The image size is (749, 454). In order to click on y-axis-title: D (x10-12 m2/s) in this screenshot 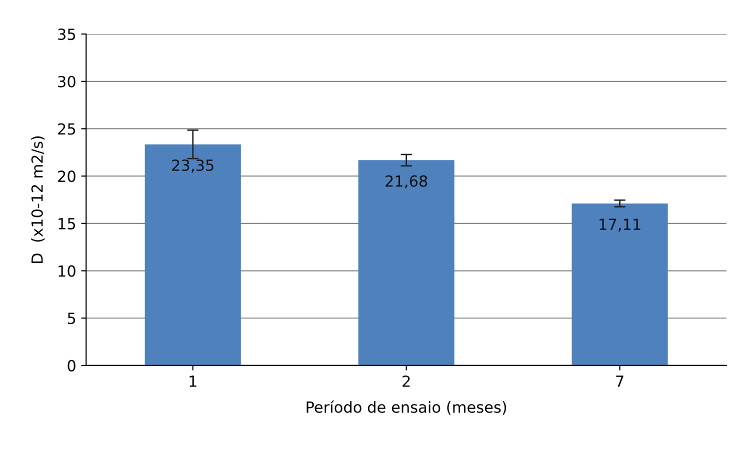, I will do `click(38, 199)`.